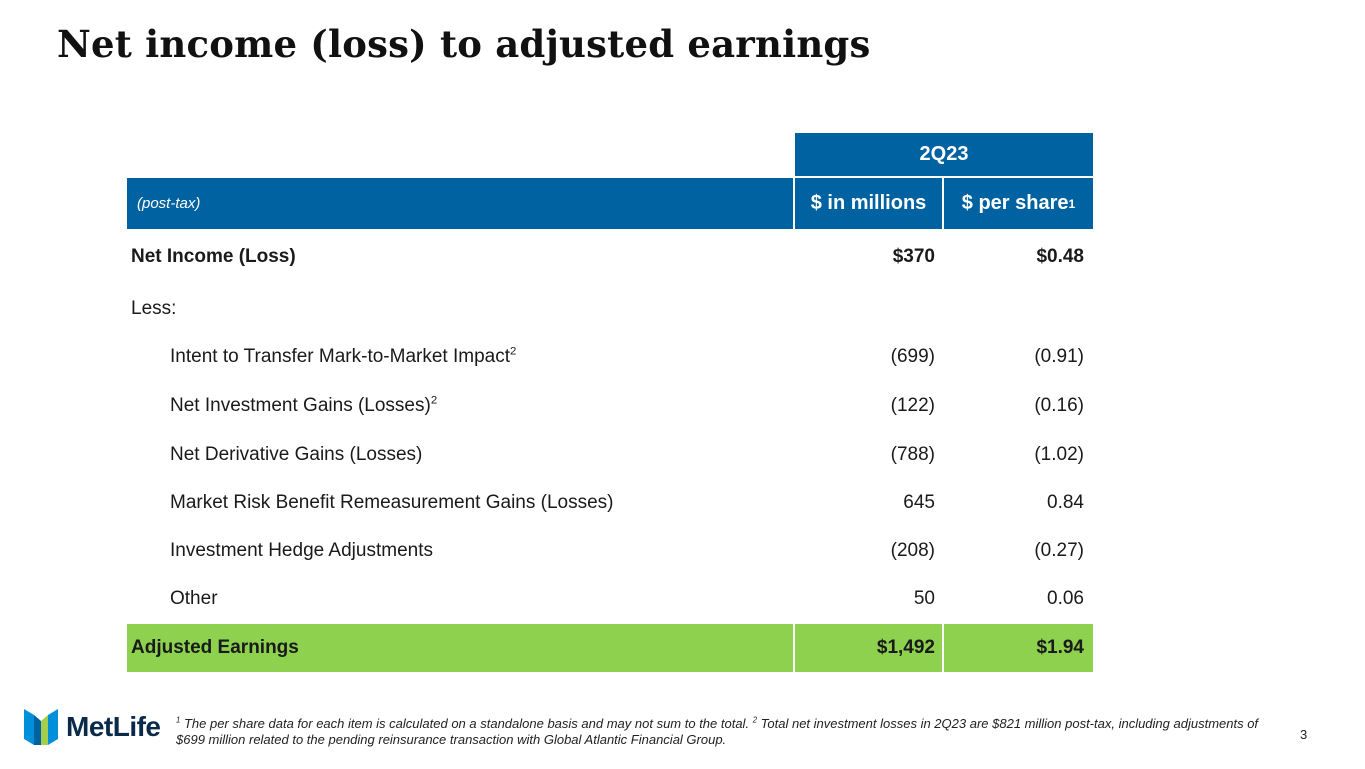 The height and width of the screenshot is (769, 1365). Describe the element at coordinates (755, 720) in the screenshot. I see `footnote-sup: 2` at that location.